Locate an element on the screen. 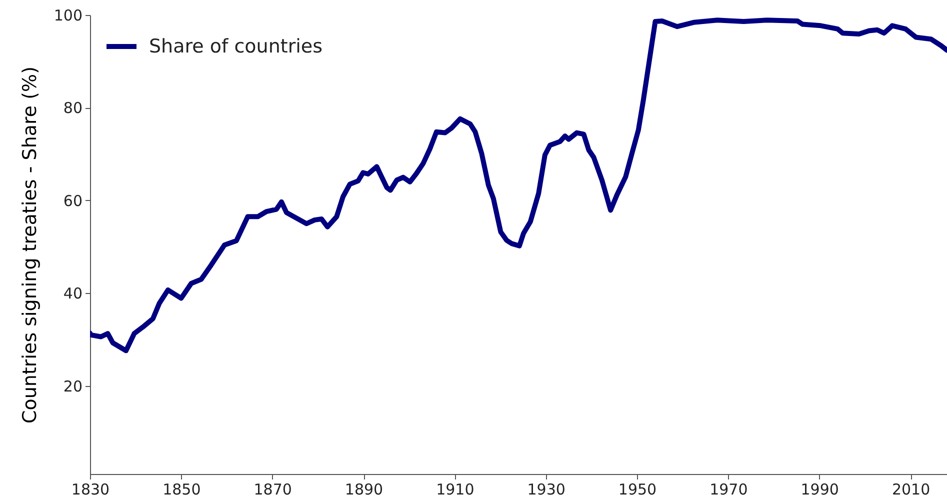 This screenshot has height=501, width=947. x-tick-label: 1990 is located at coordinates (819, 489).